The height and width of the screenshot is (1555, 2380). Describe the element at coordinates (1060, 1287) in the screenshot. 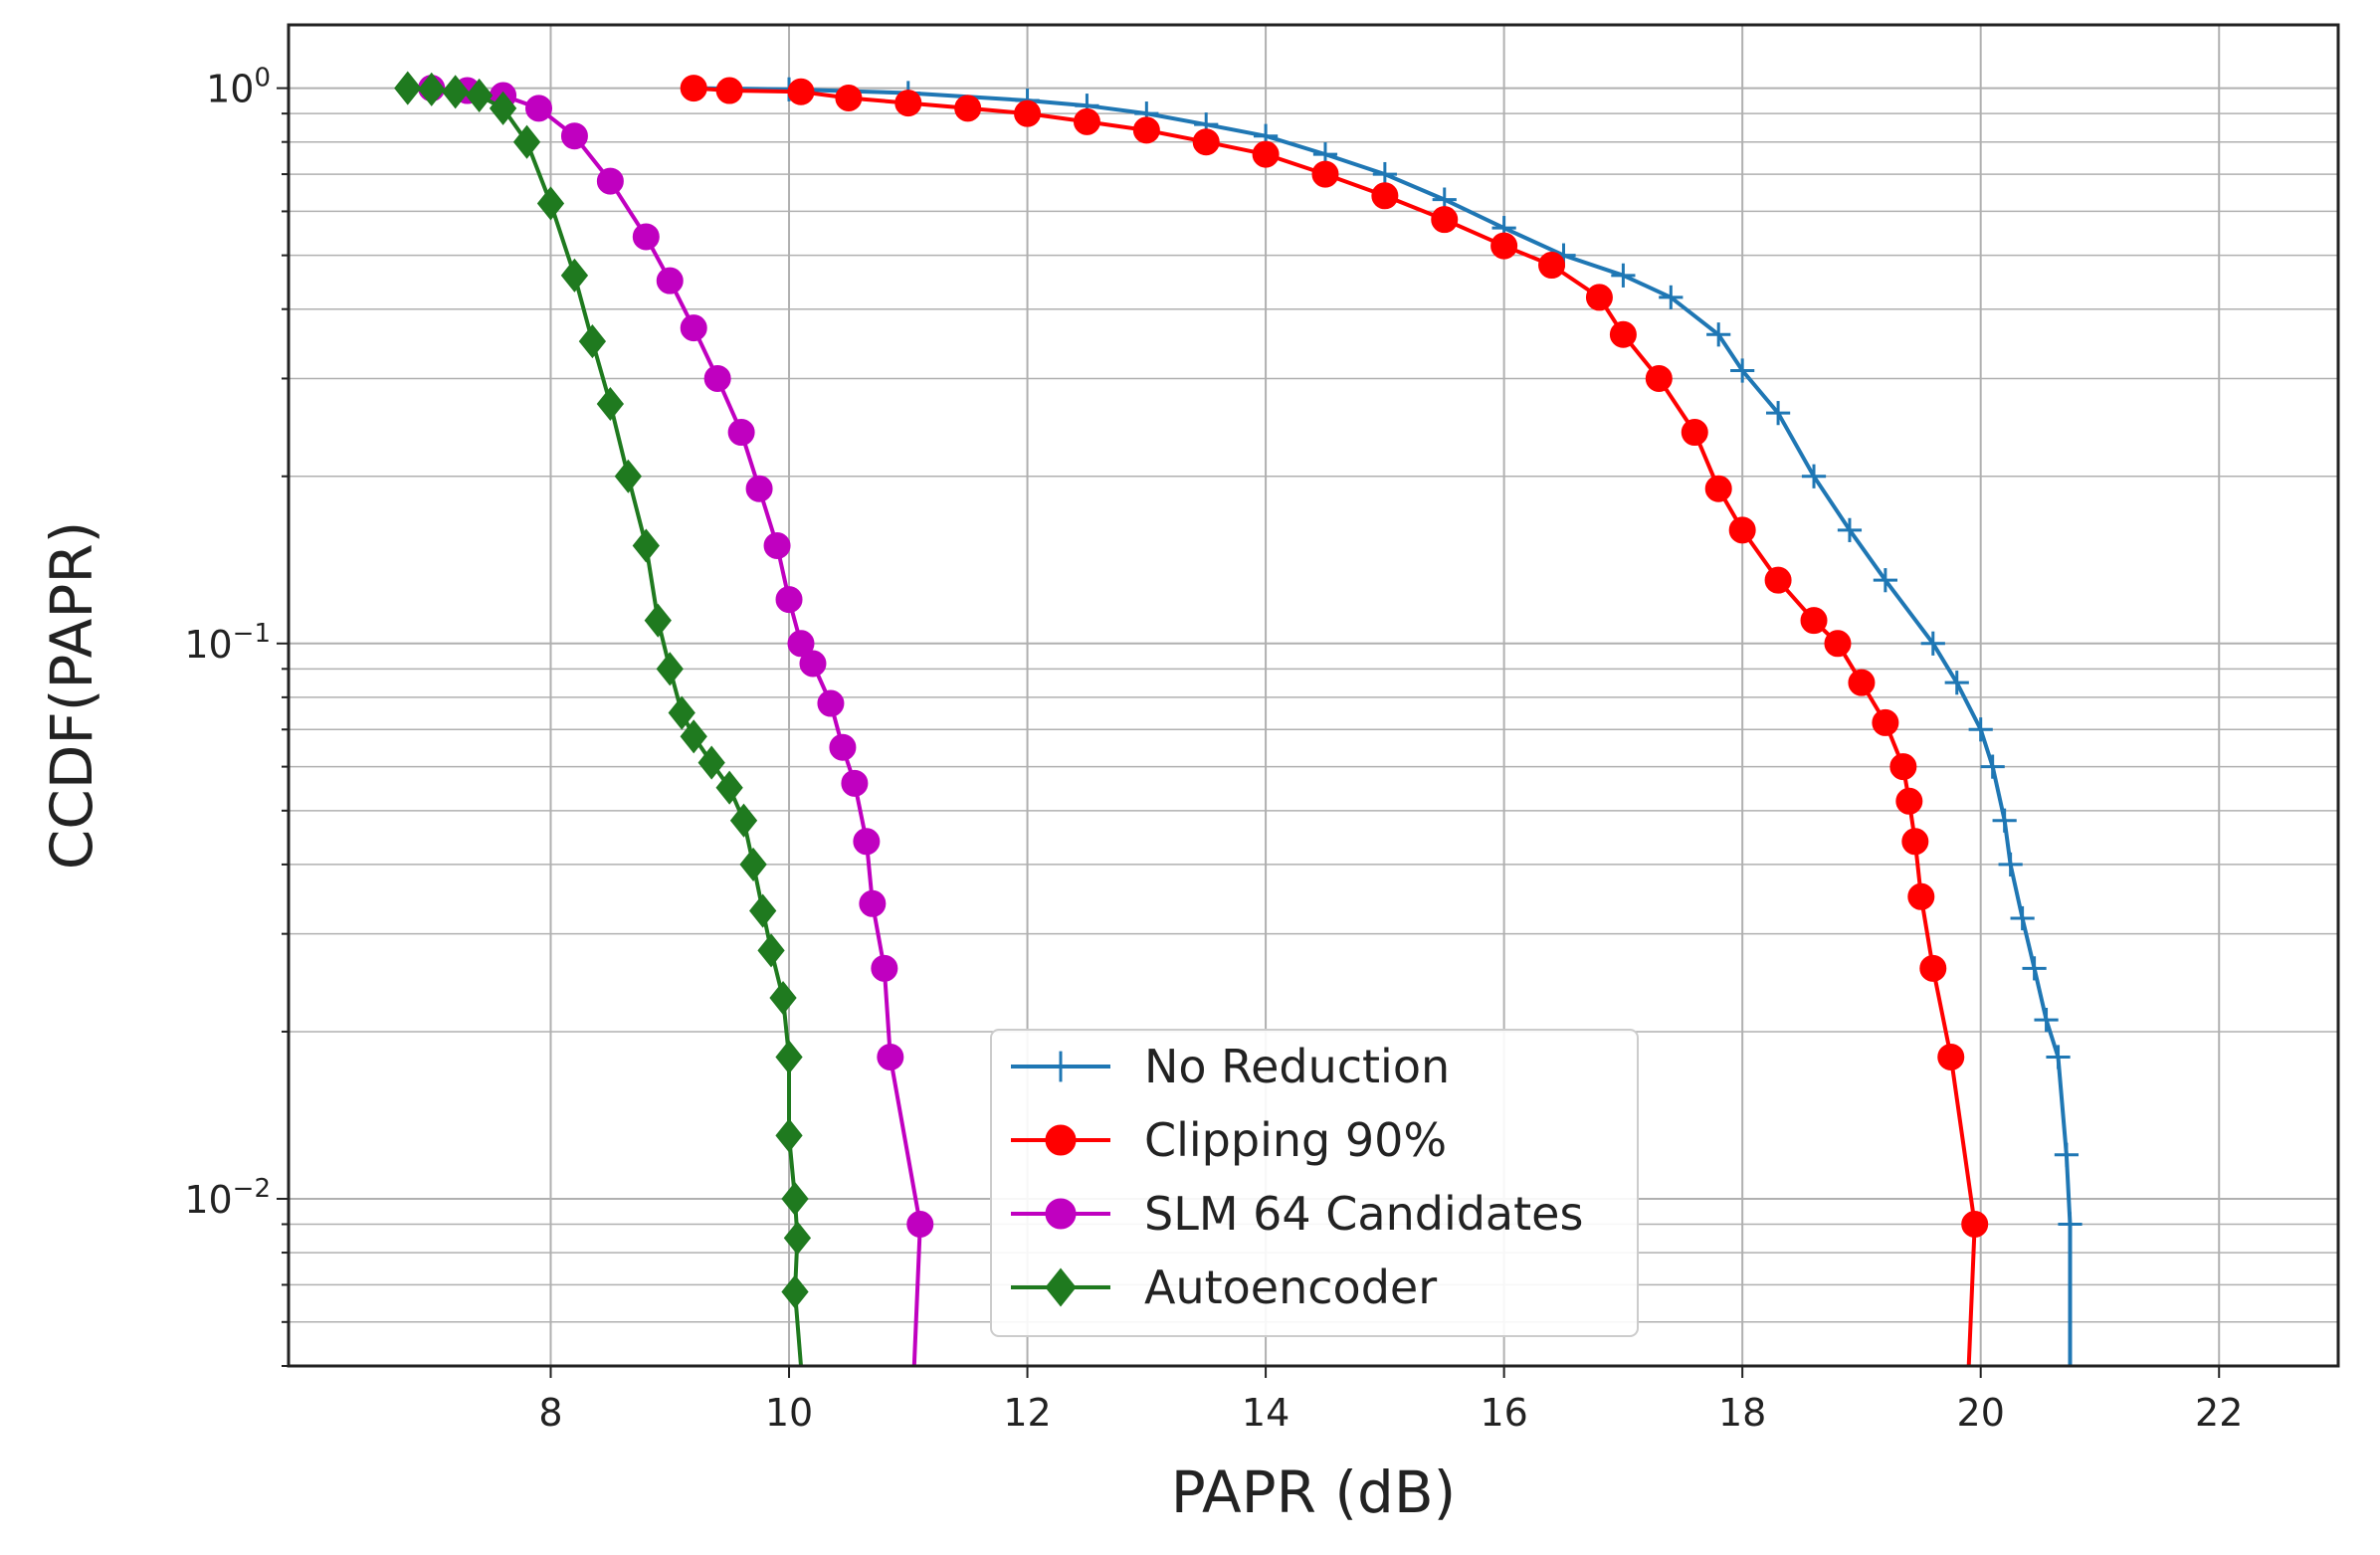

I see `legend-marker-autoencoder` at that location.